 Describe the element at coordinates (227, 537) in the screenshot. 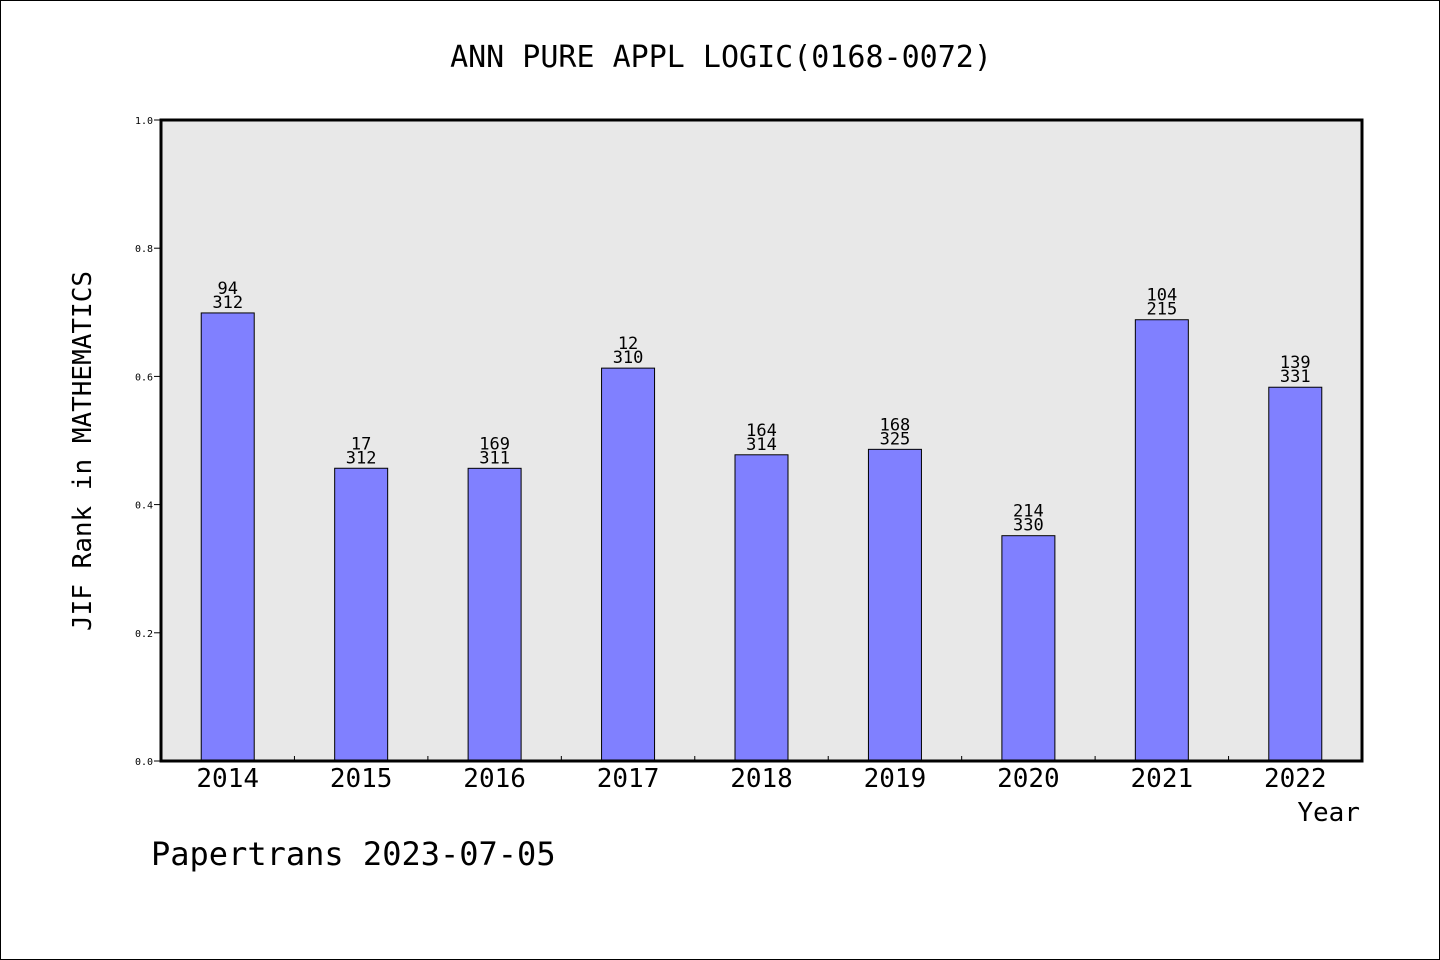

I see `bar-2014` at that location.